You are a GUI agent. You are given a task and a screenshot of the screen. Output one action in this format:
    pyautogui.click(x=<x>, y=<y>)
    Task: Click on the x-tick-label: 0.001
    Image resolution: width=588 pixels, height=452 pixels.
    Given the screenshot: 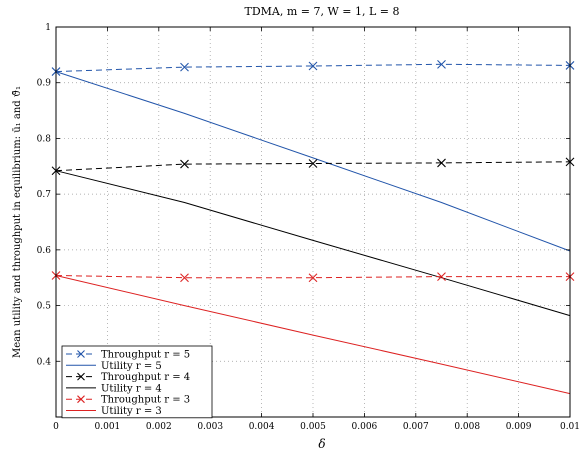 What is the action you would take?
    pyautogui.click(x=108, y=427)
    